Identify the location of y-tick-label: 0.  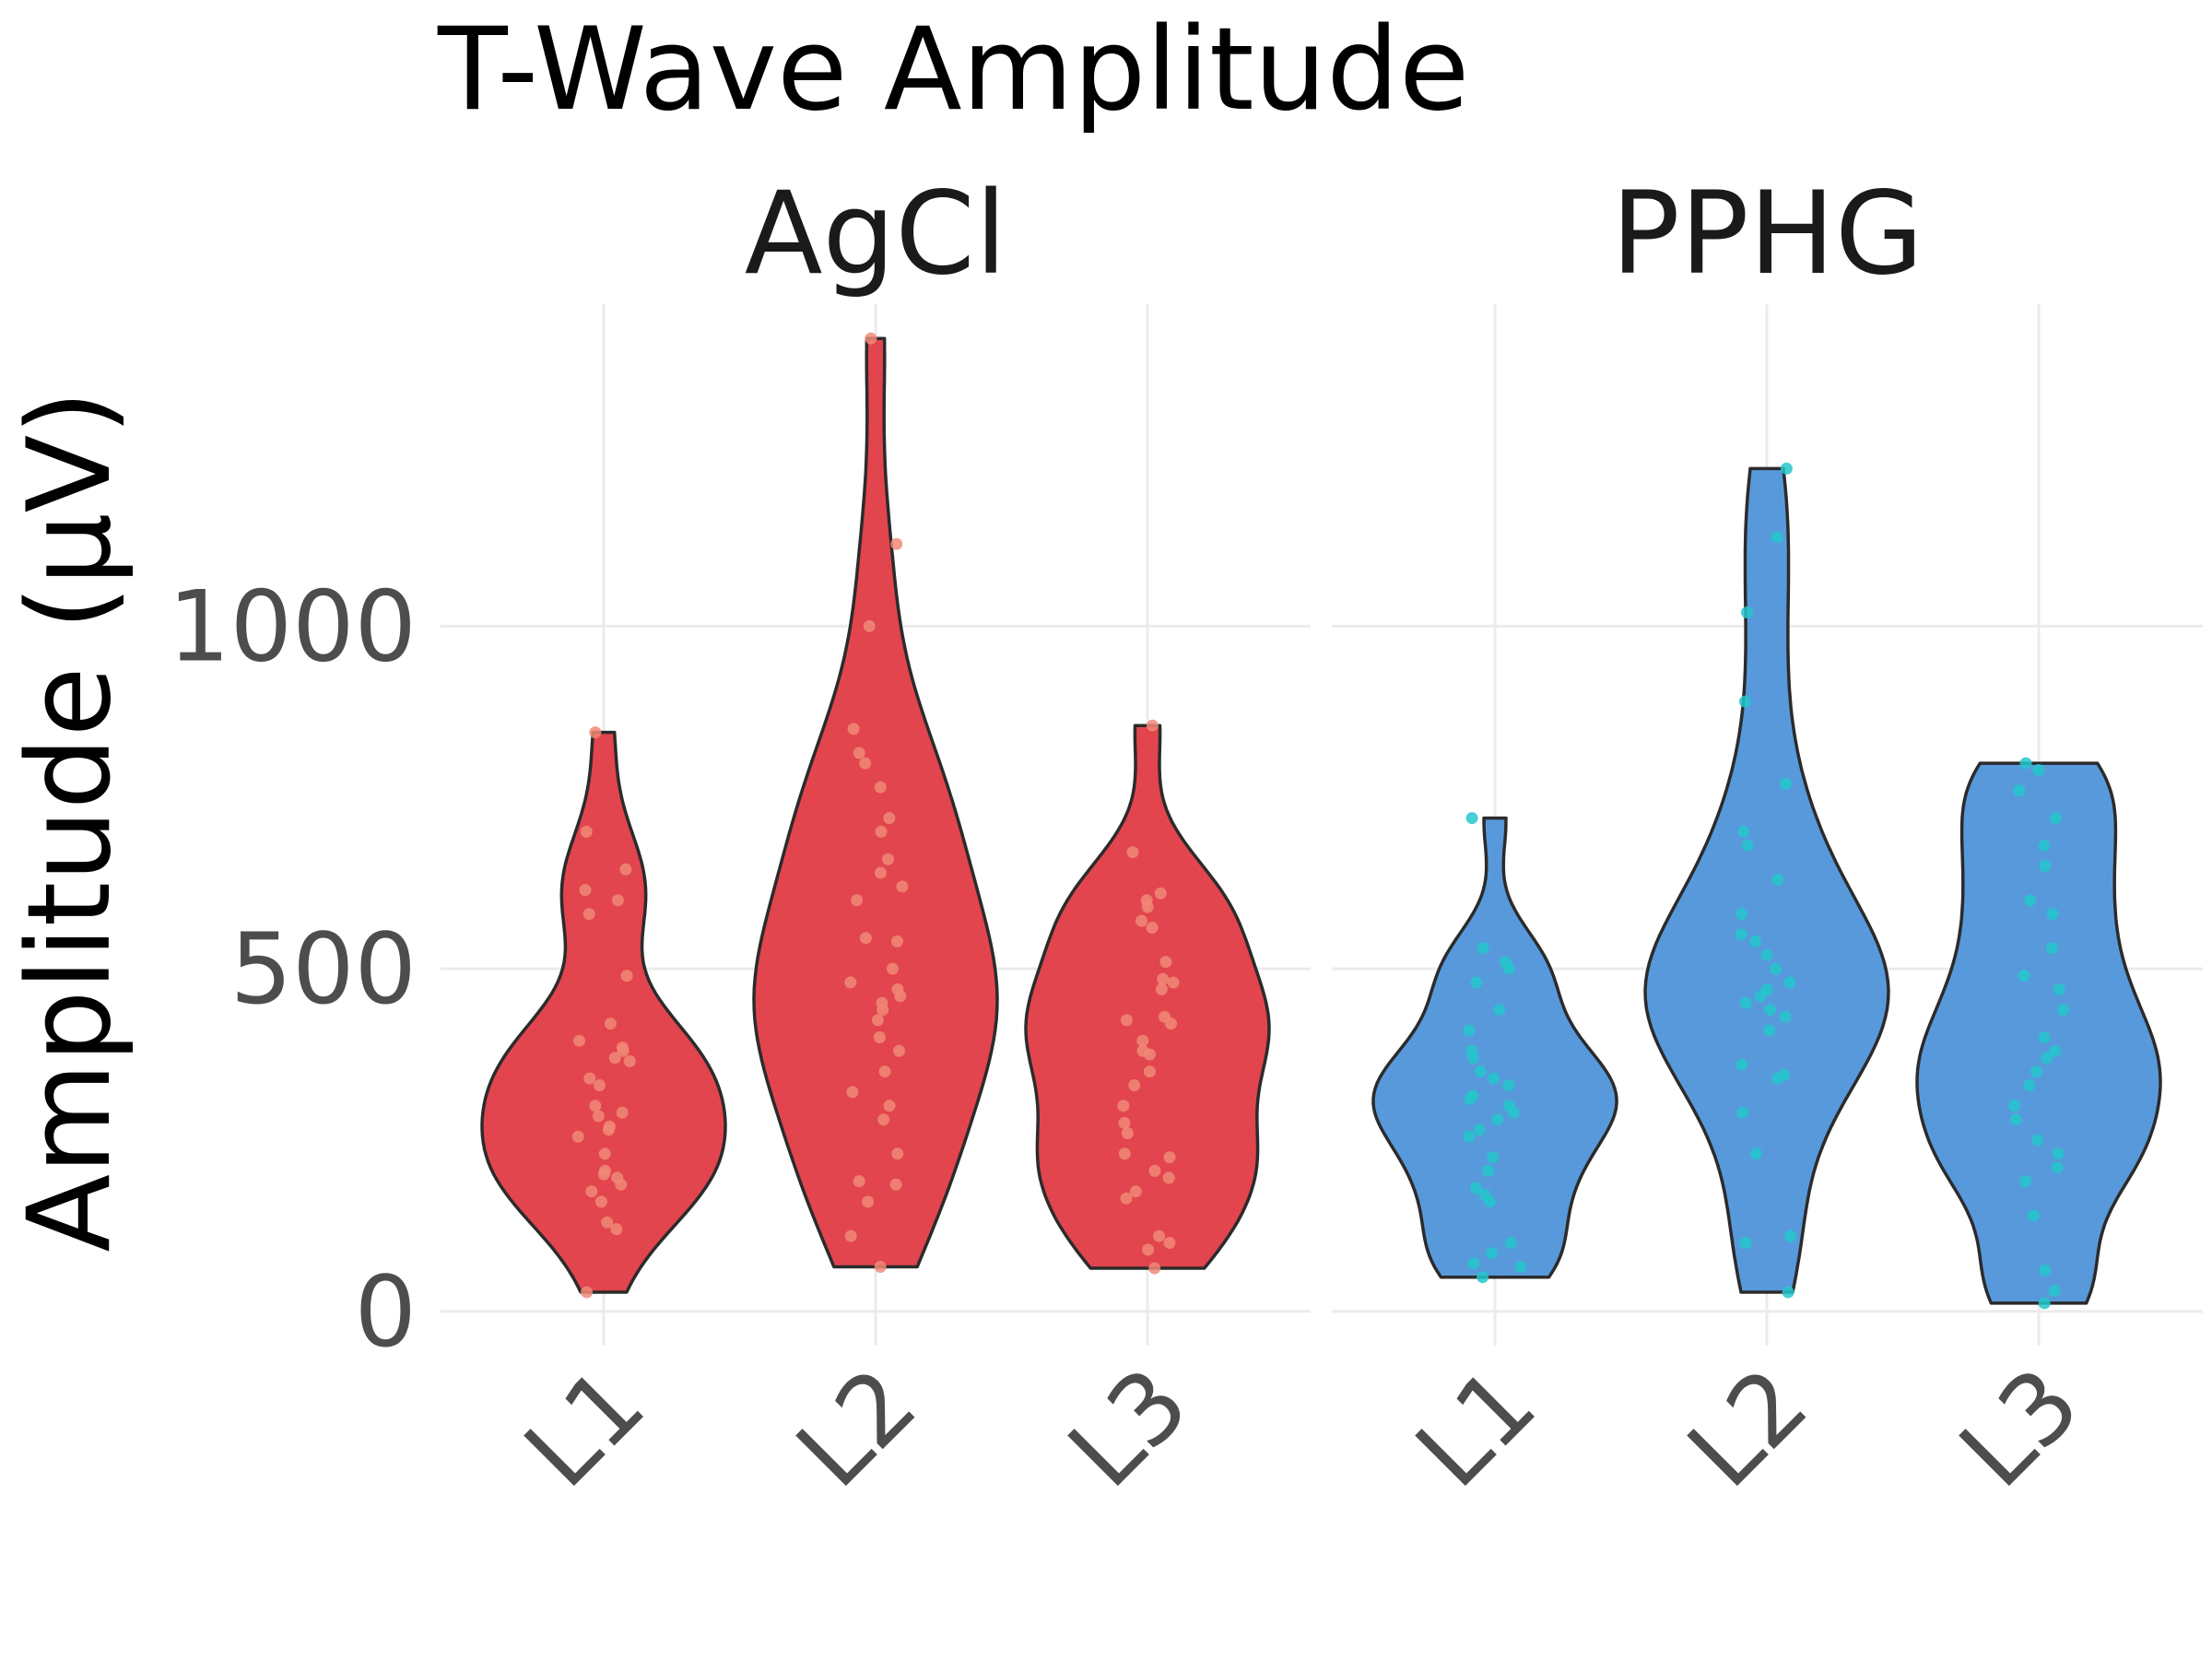
(386, 1312).